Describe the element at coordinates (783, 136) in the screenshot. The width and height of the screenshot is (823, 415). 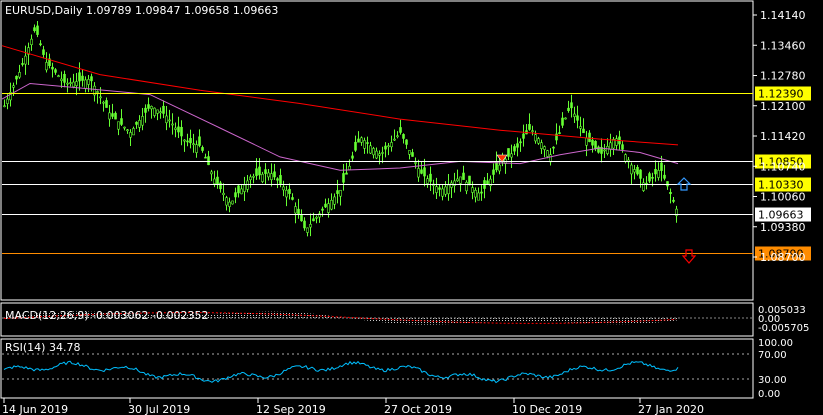
I see `price-tick-label: 1.11420` at that location.